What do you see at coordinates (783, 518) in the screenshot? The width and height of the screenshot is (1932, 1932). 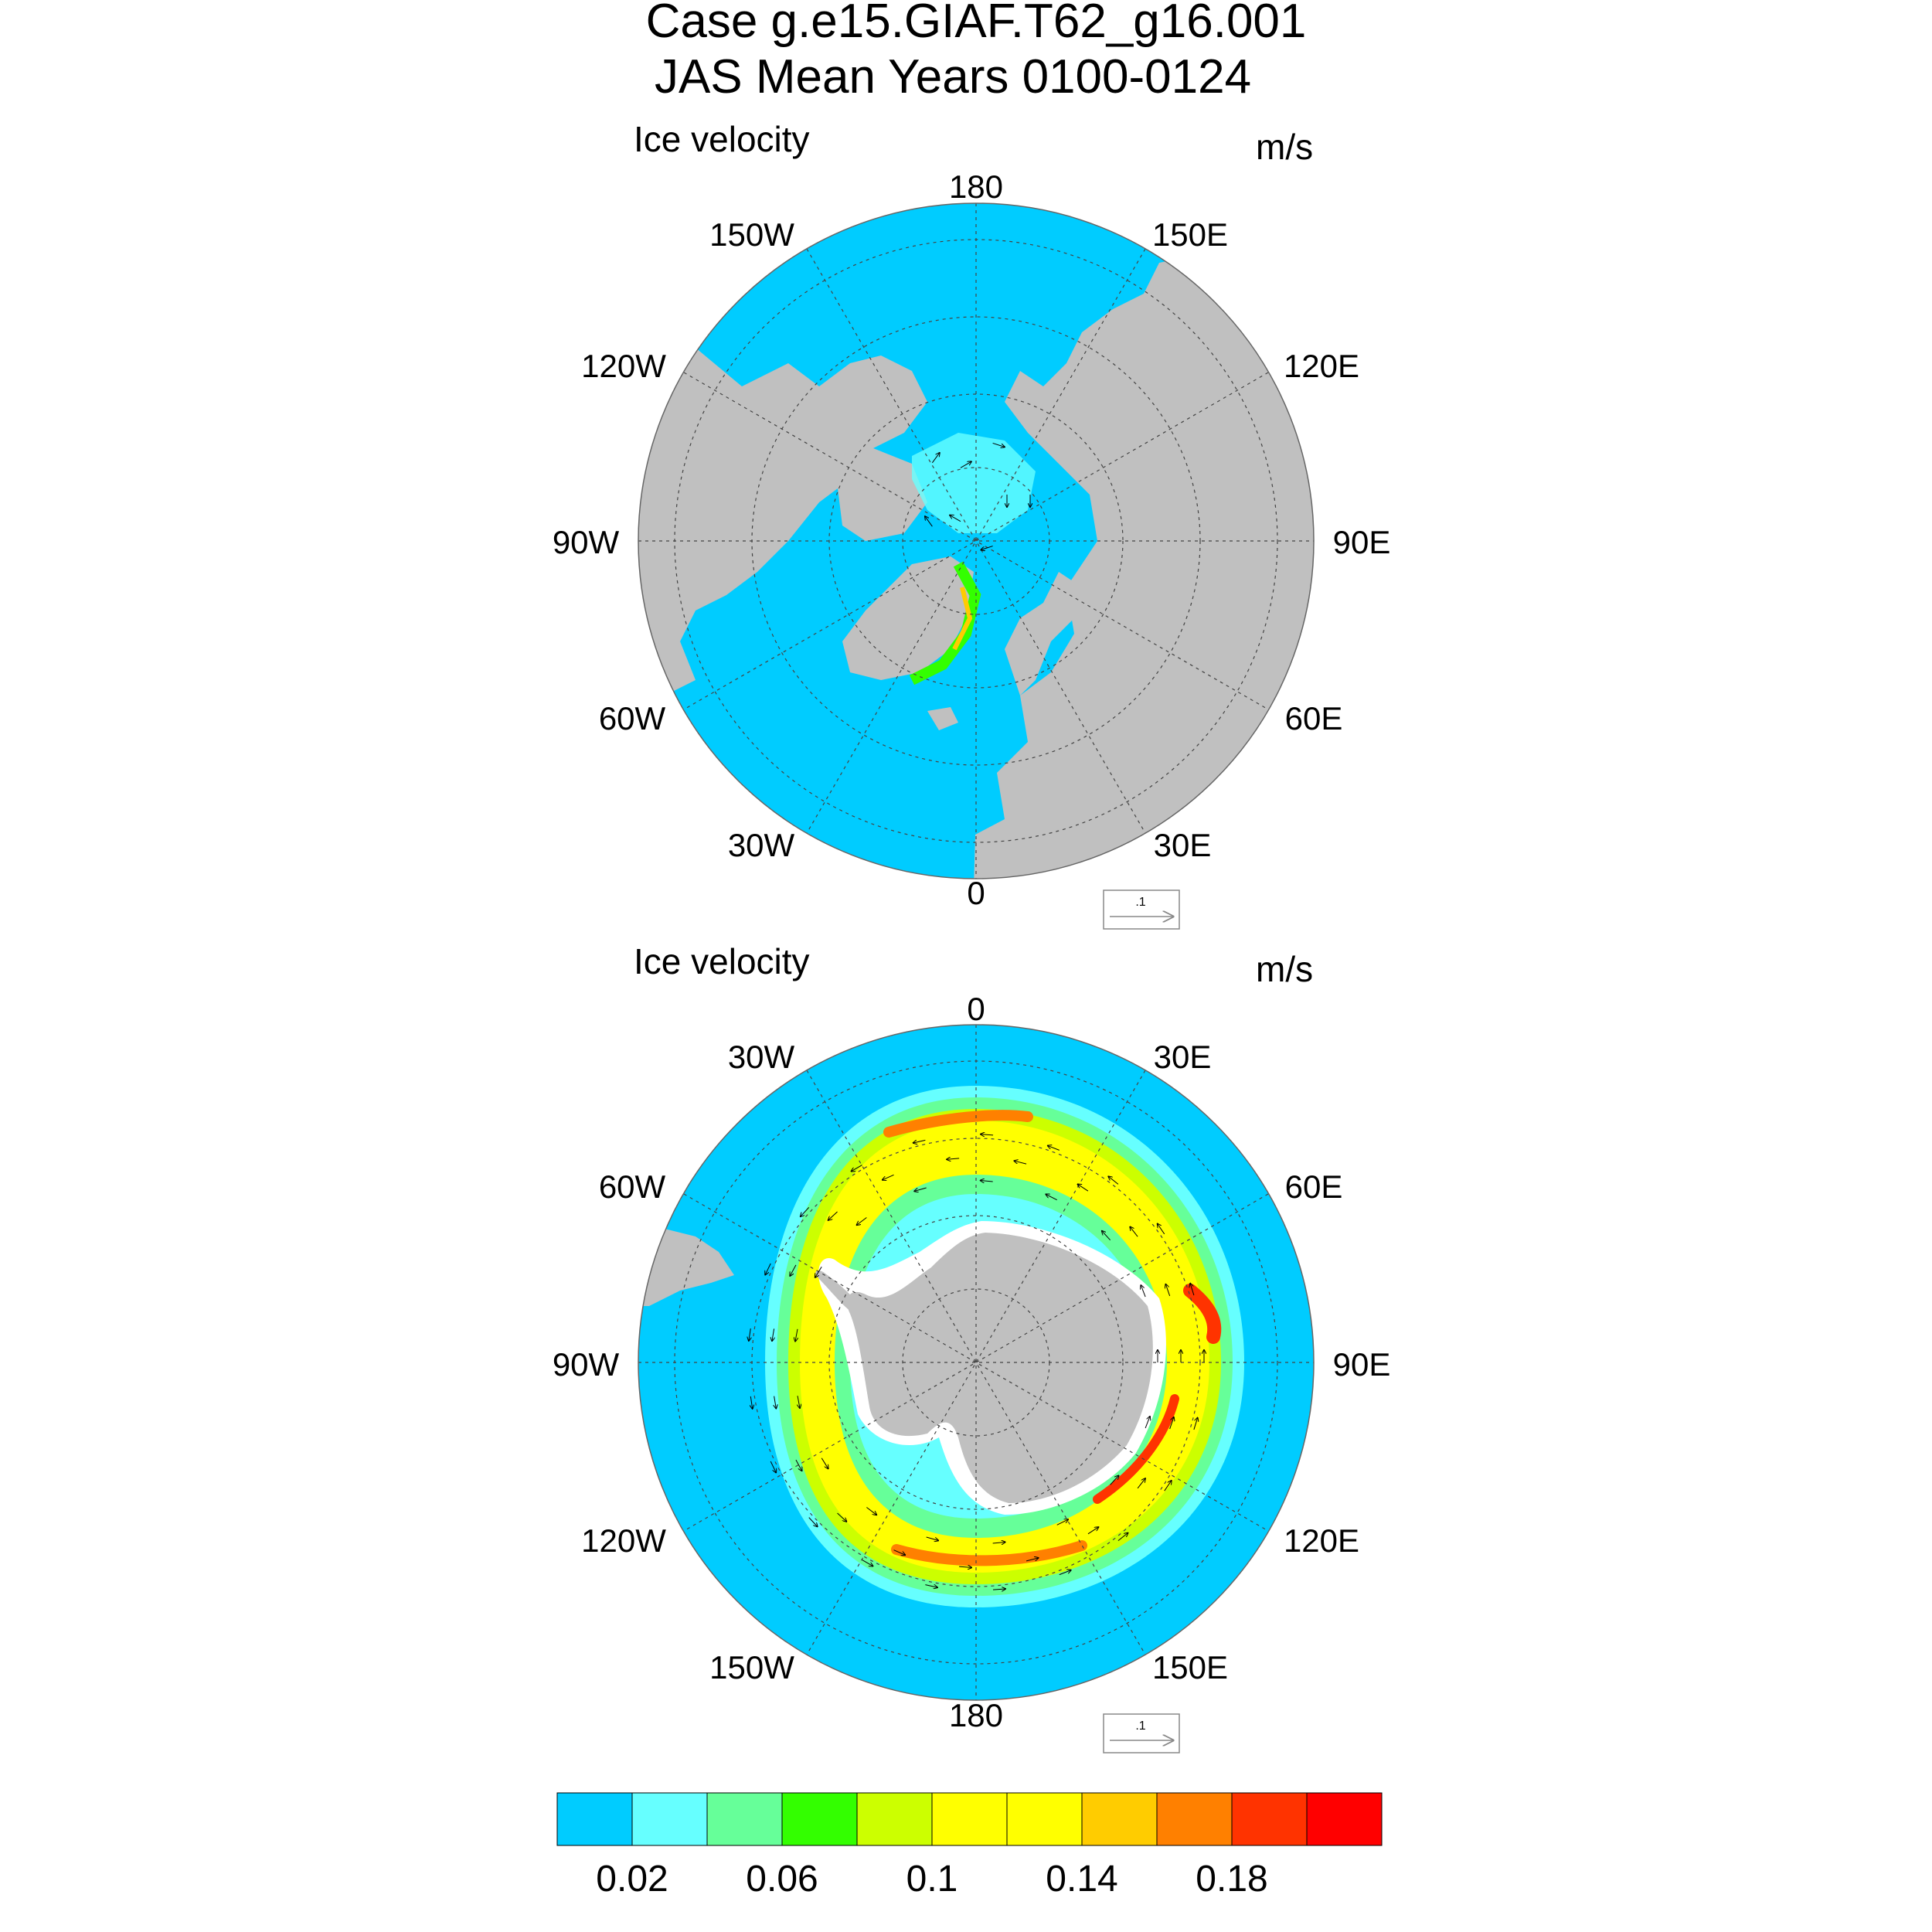 I see `north-land-north-america` at bounding box center [783, 518].